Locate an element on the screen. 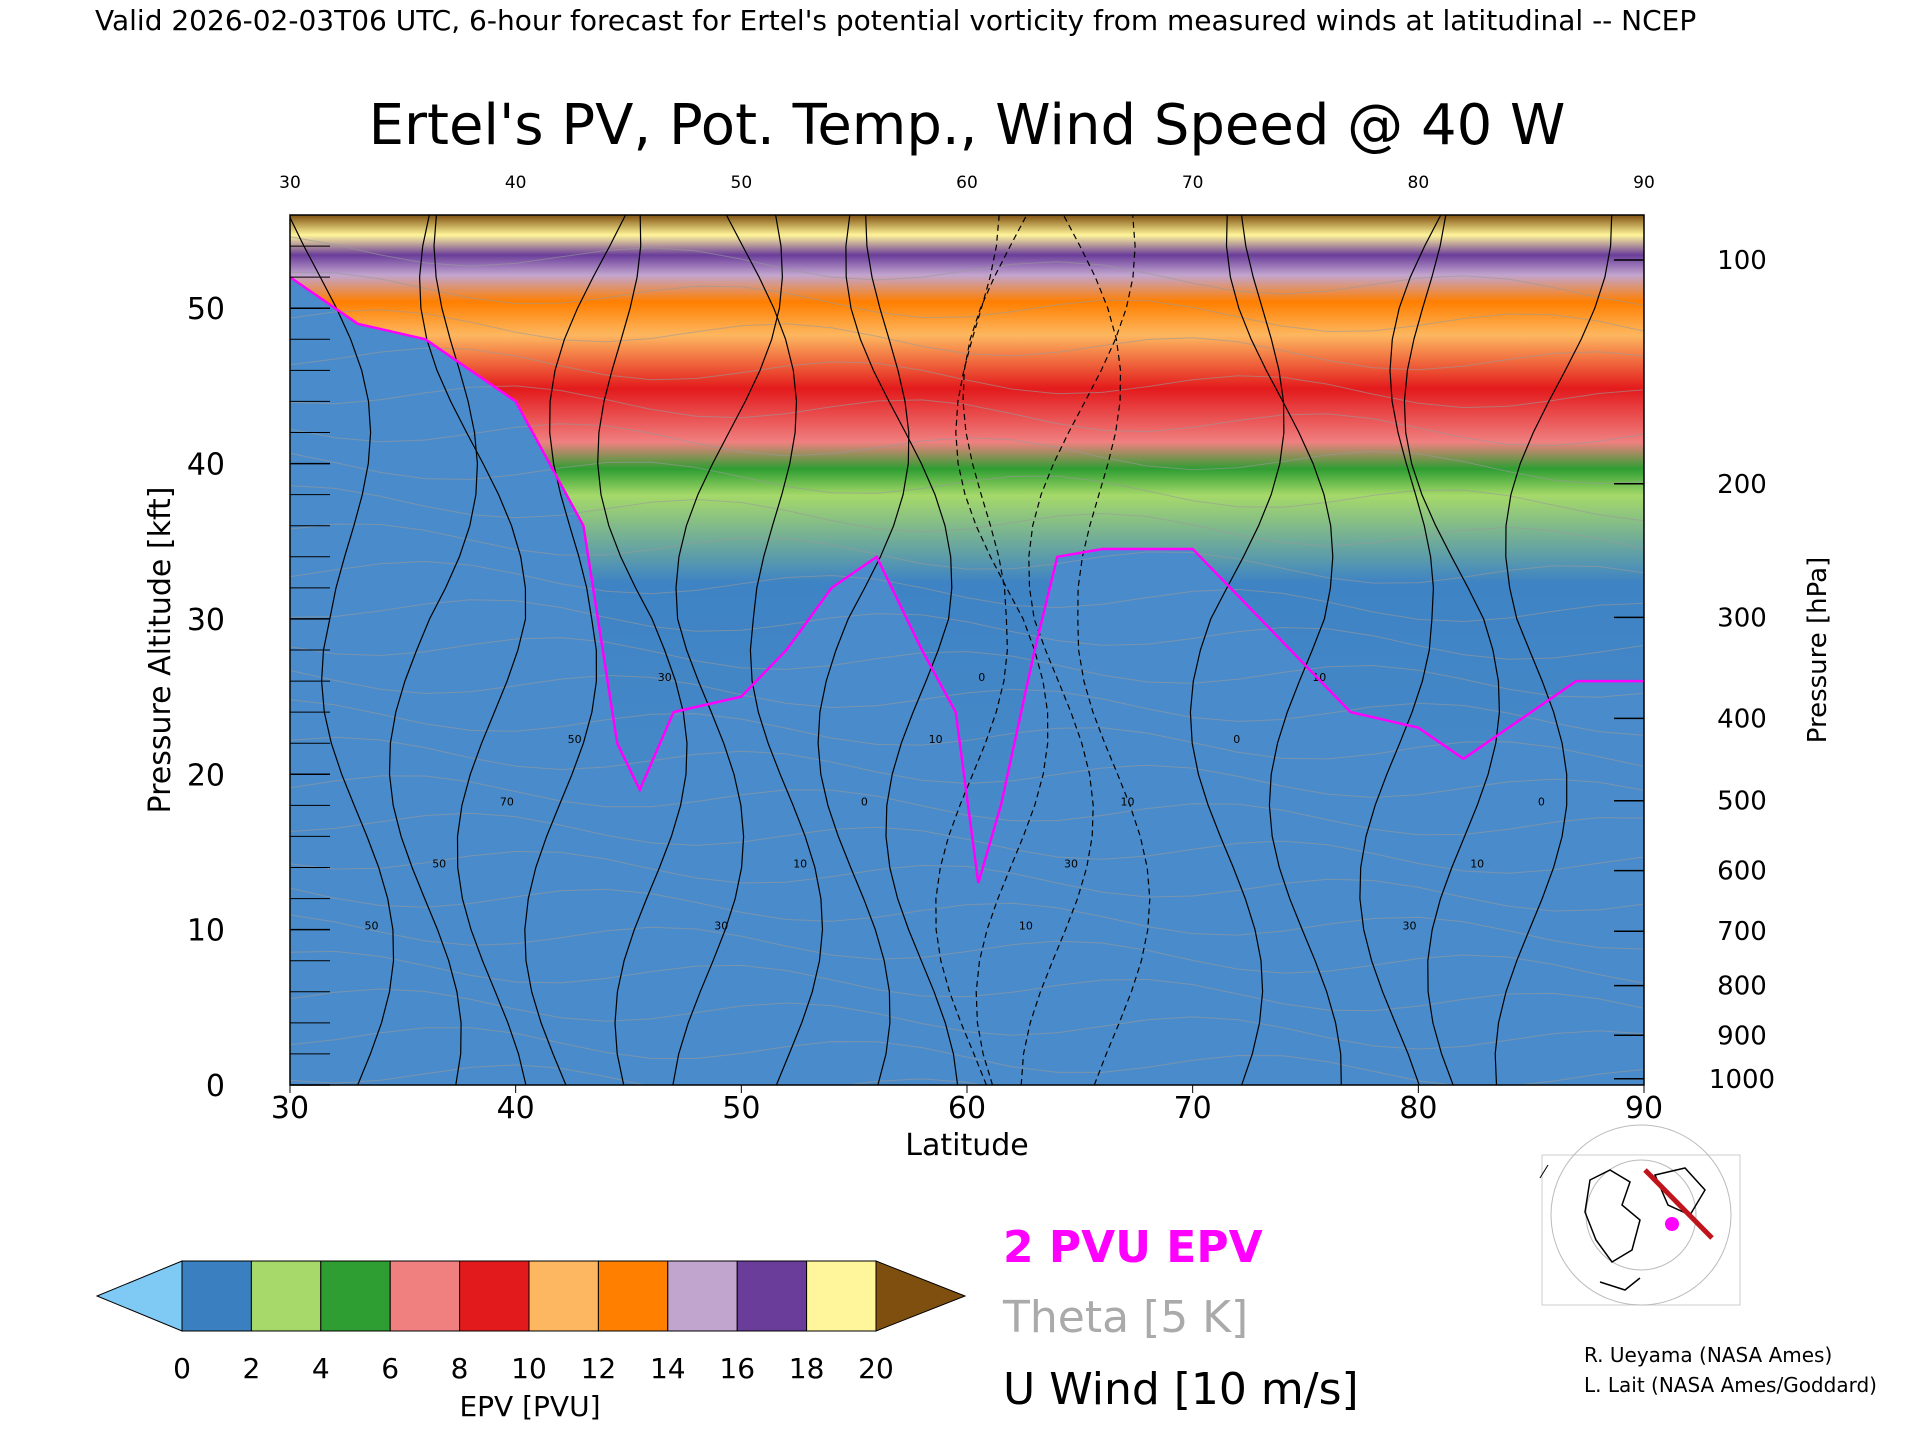 This screenshot has width=1920, height=1440. map-inset-frame is located at coordinates (1641, 1230).